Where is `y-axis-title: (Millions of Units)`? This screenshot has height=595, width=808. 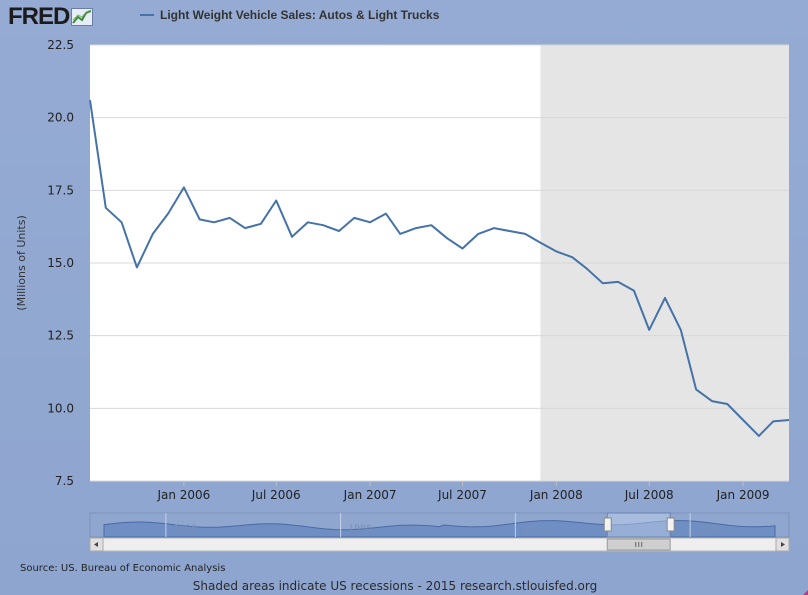 y-axis-title: (Millions of Units) is located at coordinates (21, 262).